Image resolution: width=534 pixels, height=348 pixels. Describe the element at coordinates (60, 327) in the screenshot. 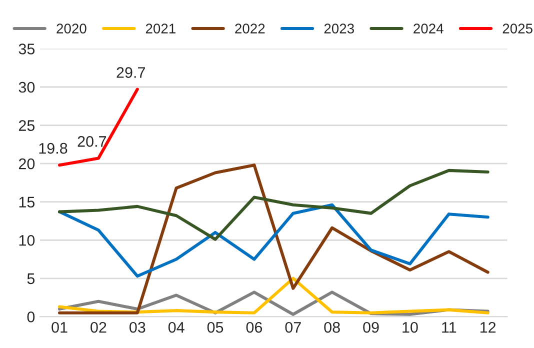

I see `x-tick-label: 01` at that location.